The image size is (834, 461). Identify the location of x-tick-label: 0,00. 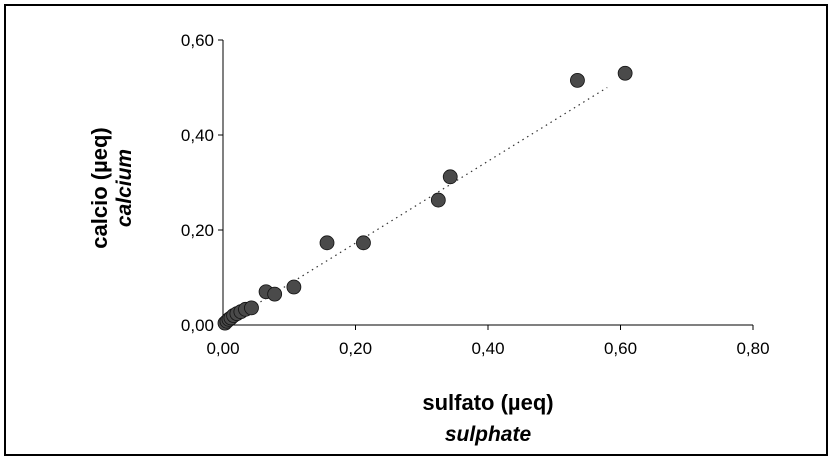
(222, 348).